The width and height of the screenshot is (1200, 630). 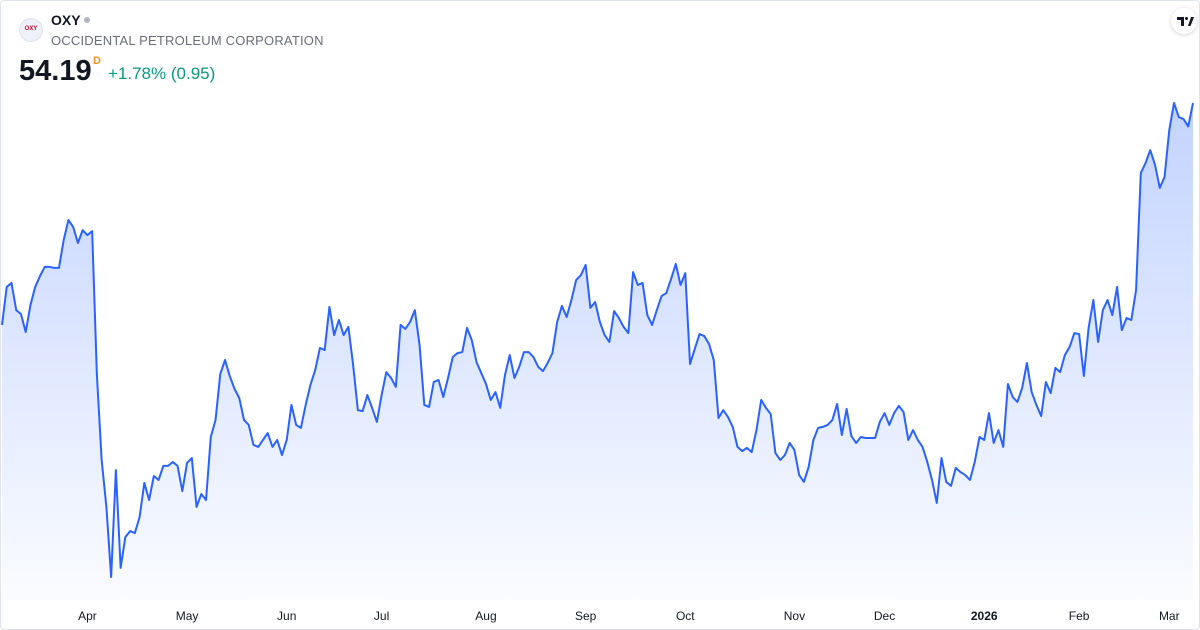 What do you see at coordinates (1079, 616) in the screenshot?
I see `x-tick-label: Feb` at bounding box center [1079, 616].